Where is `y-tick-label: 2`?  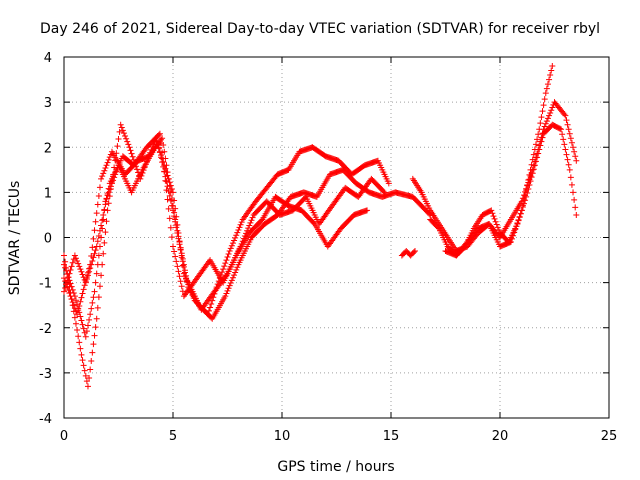
y-tick-label: 2 is located at coordinates (48, 148).